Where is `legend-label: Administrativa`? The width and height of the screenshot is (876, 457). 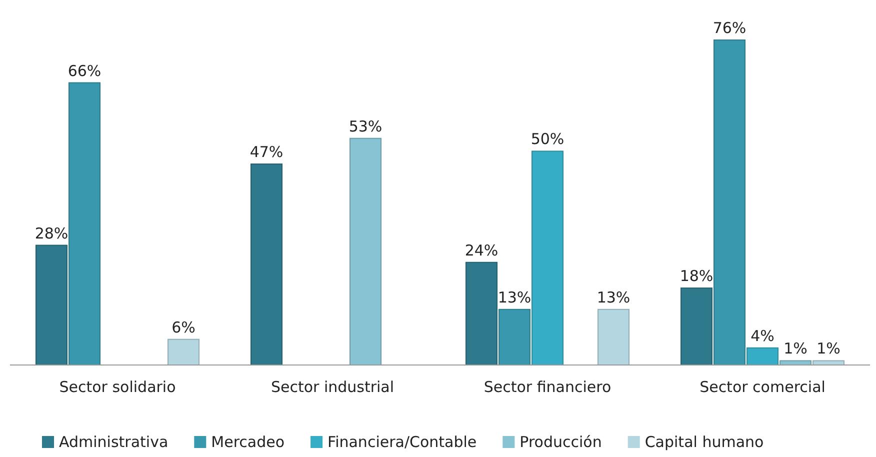
legend-label: Administrativa is located at coordinates (113, 442).